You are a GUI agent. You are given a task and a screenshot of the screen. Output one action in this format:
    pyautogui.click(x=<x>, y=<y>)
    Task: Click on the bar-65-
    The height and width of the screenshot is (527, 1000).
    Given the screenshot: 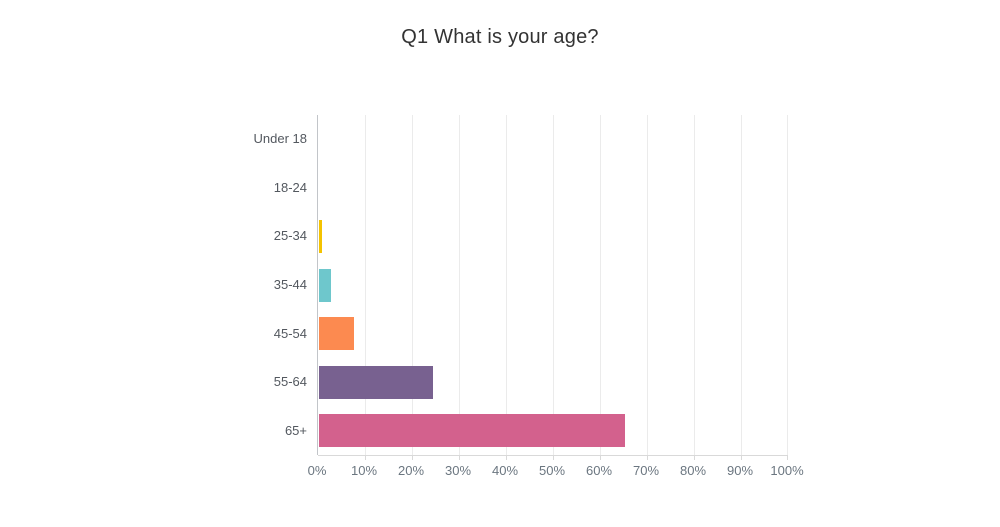 What is the action you would take?
    pyautogui.click(x=472, y=431)
    